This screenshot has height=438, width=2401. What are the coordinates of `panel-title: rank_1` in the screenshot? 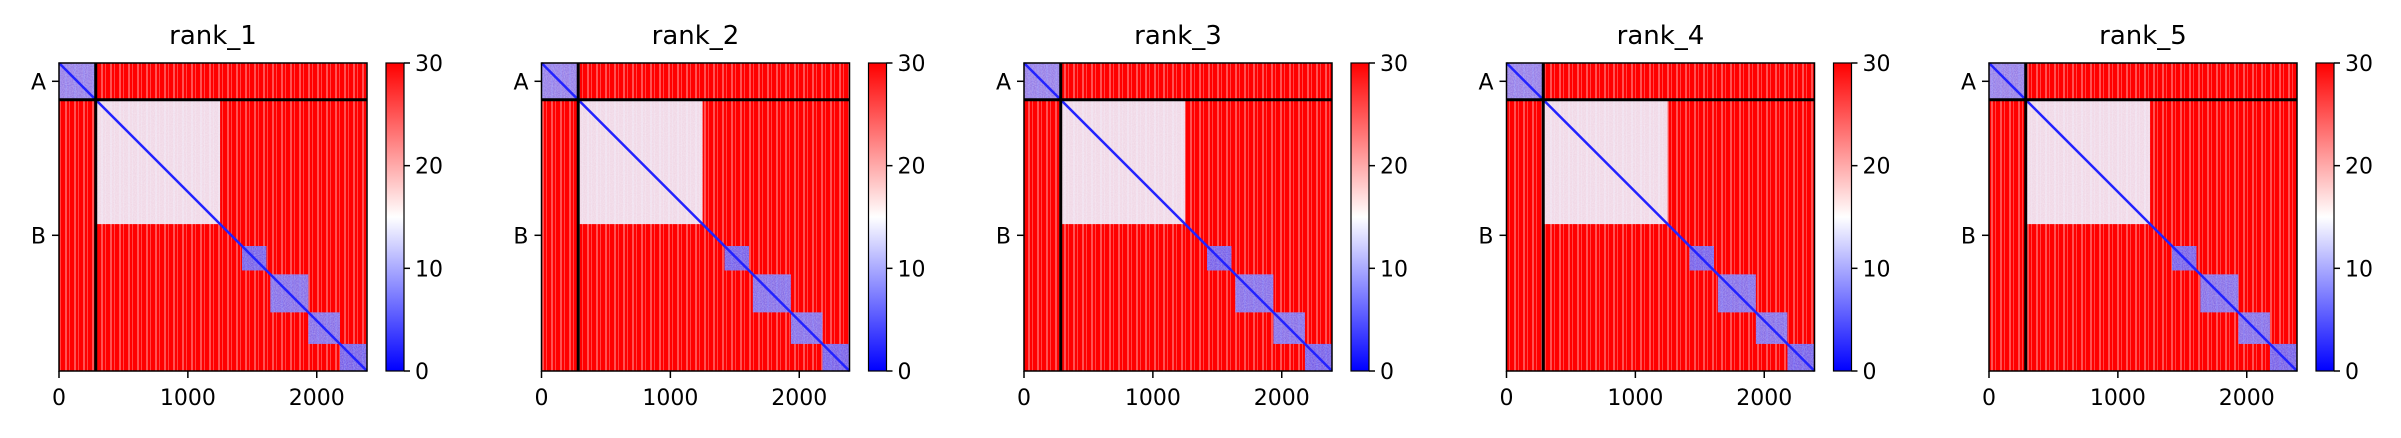 It's located at (213, 36).